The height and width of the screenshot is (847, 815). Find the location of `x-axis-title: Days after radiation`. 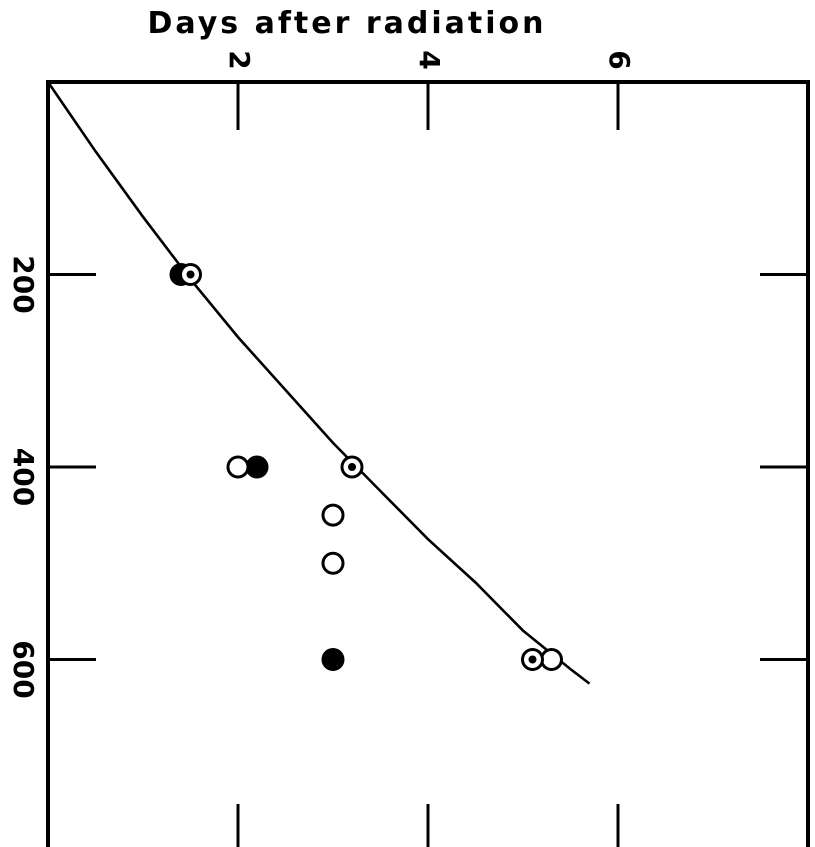

x-axis-title: Days after radiation is located at coordinates (347, 23).